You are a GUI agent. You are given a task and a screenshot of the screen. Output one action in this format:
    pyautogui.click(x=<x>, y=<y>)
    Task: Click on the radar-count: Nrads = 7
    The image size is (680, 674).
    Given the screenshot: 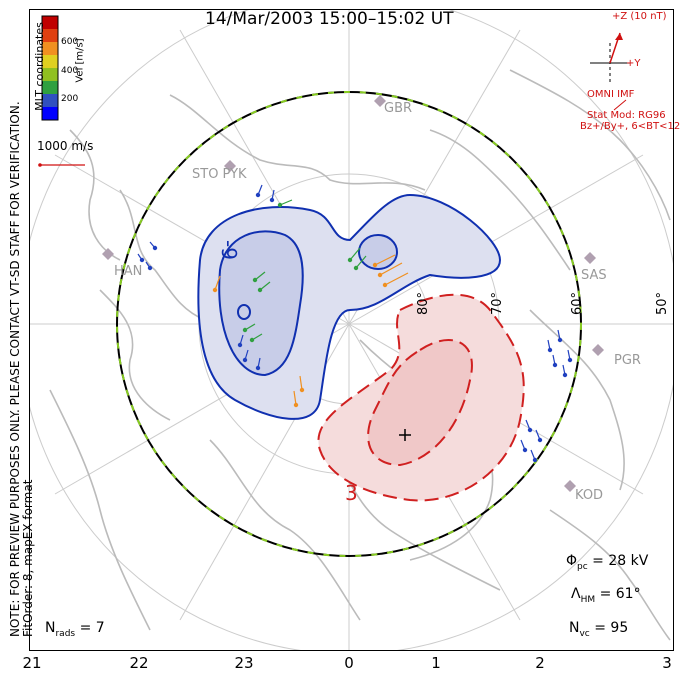 What is the action you would take?
    pyautogui.click(x=75, y=629)
    